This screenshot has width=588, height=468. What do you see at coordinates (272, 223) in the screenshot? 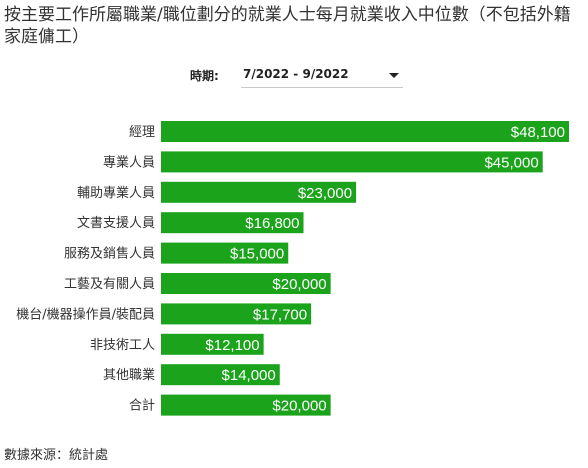
I see `value-label: $16,800` at bounding box center [272, 223].